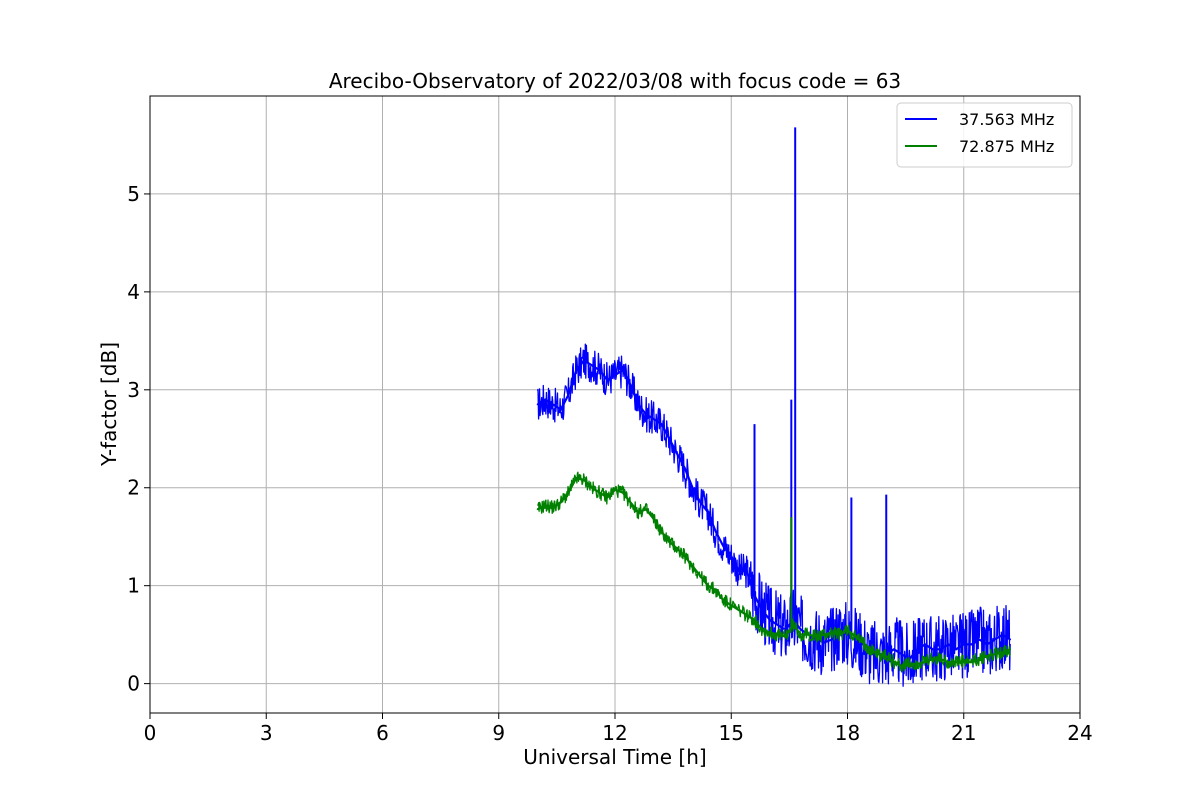 The width and height of the screenshot is (1200, 804). What do you see at coordinates (382, 733) in the screenshot?
I see `x-tick-label: 6` at bounding box center [382, 733].